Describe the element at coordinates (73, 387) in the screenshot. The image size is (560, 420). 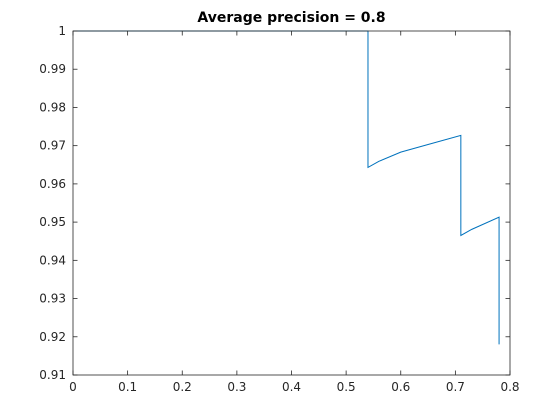
I see `x-tick-label: 0` at that location.